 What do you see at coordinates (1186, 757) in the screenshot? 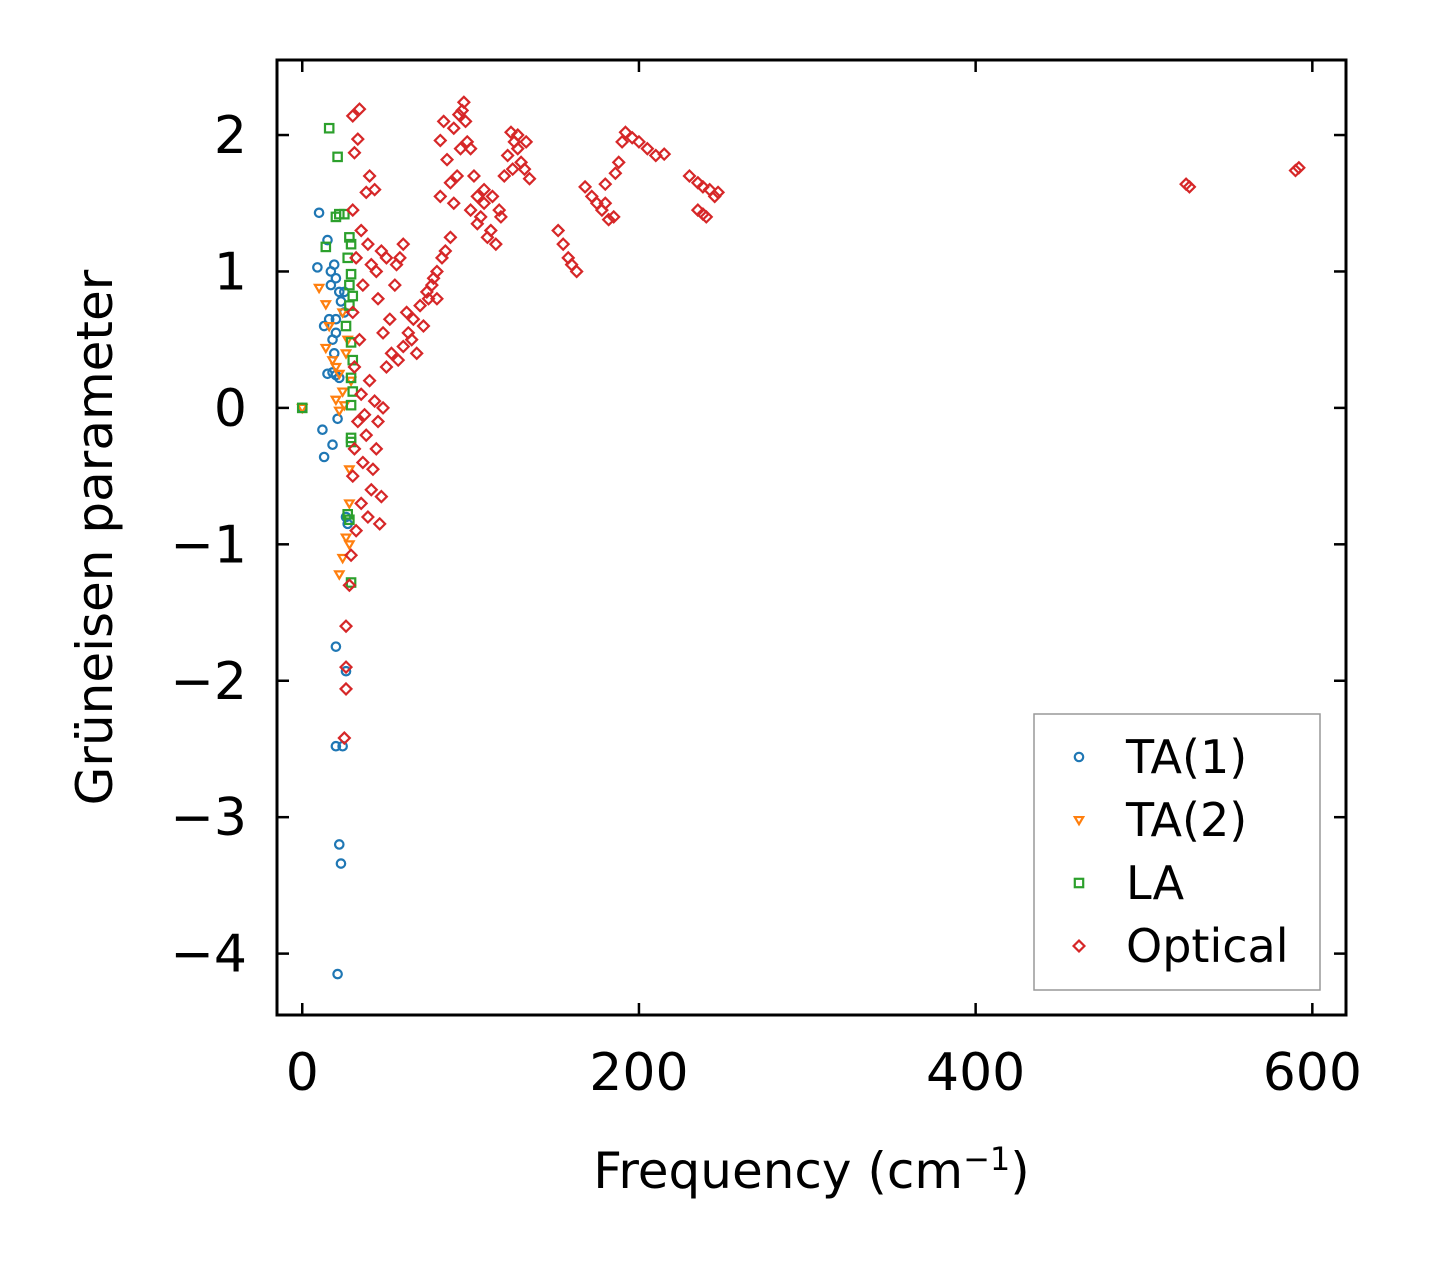
I see `legend-label: TA(1)` at bounding box center [1186, 757].